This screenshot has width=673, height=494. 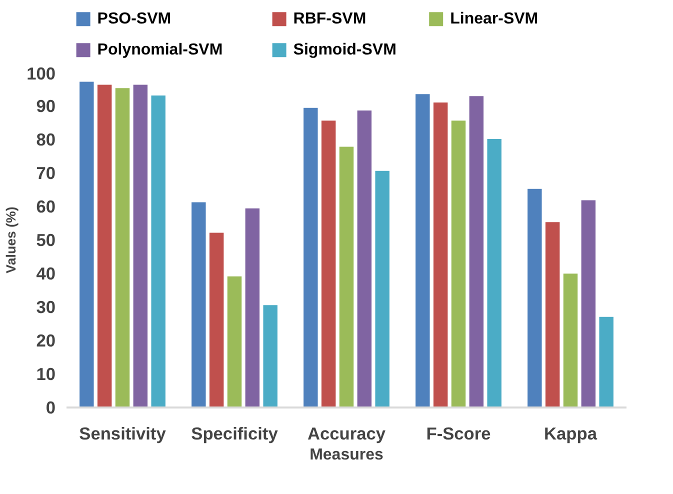 I want to click on legend-label: Linear-SVM, so click(x=494, y=19).